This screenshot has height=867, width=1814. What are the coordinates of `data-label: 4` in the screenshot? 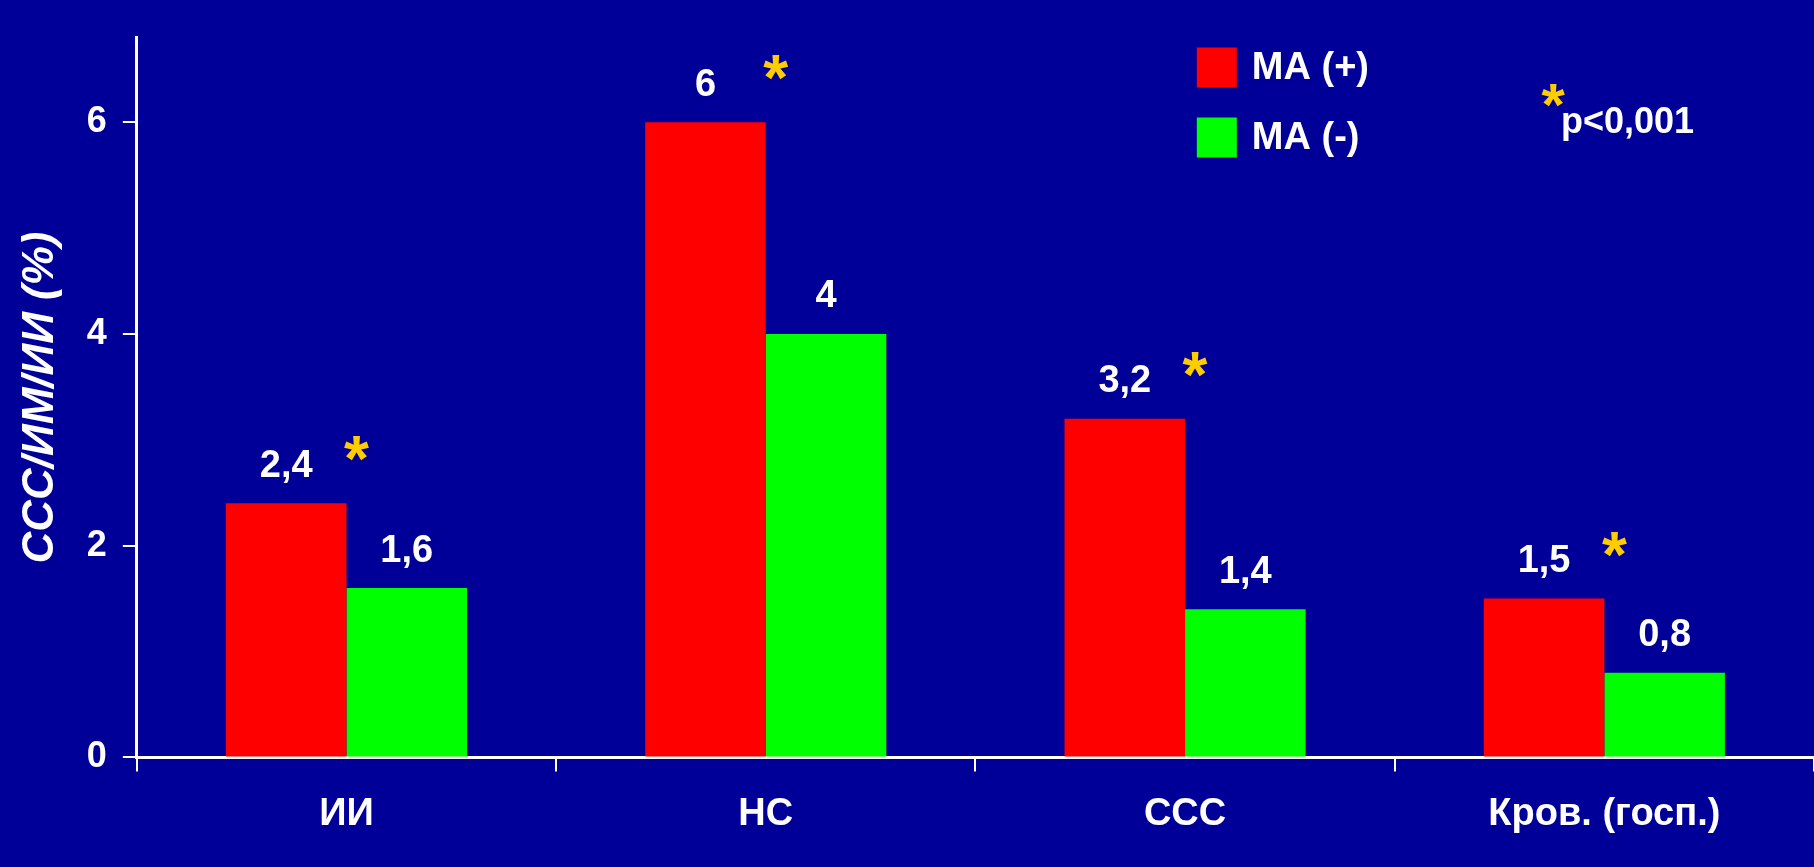 It's located at (826, 294).